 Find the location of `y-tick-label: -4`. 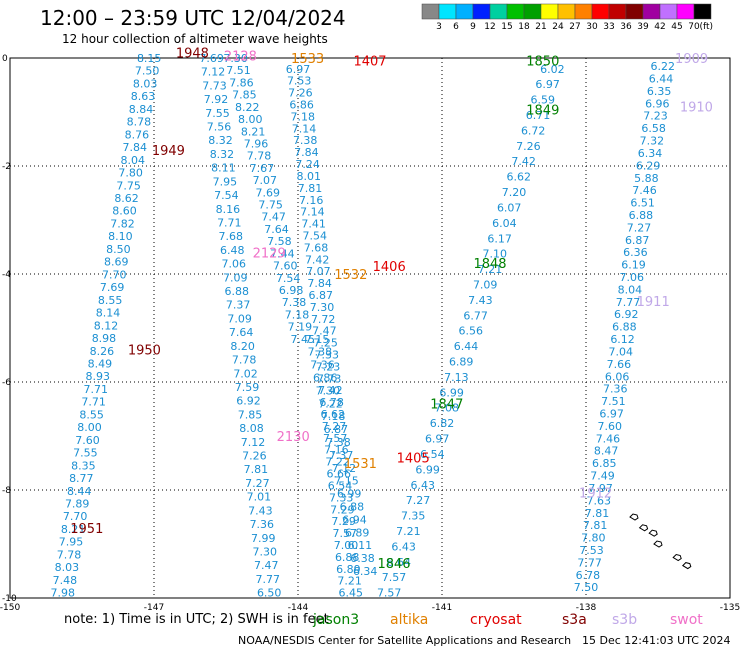

y-tick-label: -4 is located at coordinates (6, 275).